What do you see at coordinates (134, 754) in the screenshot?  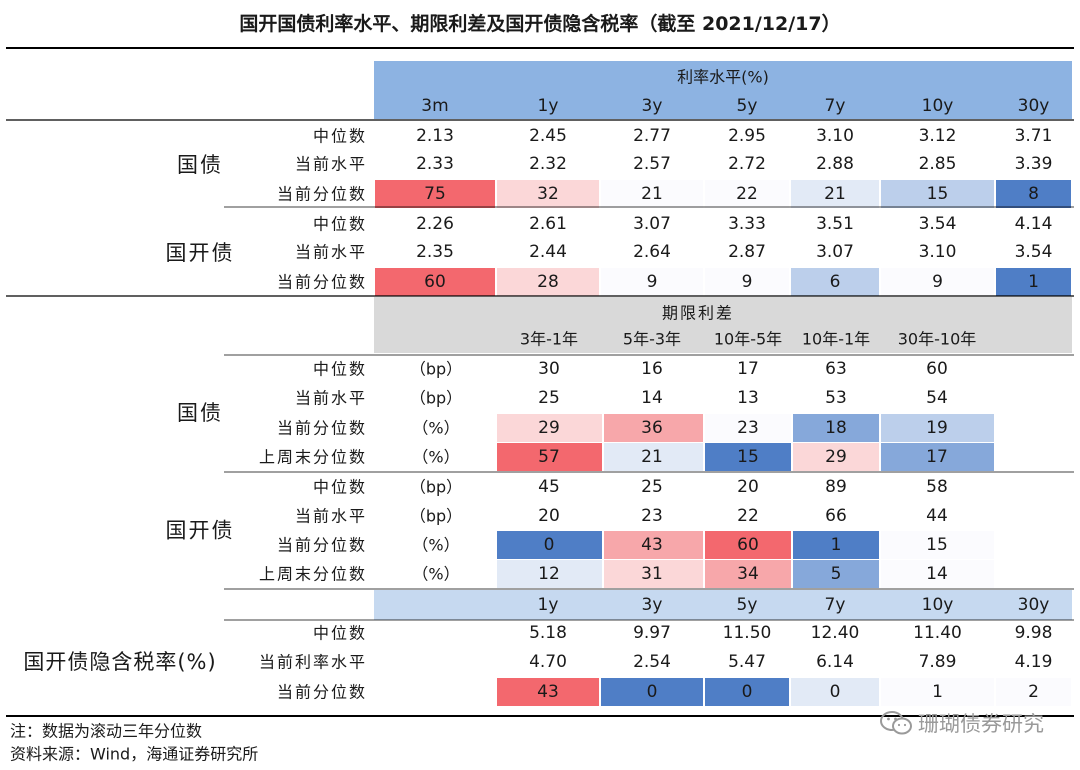 I see `source-note: 资料来源：Wind，海通证券研究所` at bounding box center [134, 754].